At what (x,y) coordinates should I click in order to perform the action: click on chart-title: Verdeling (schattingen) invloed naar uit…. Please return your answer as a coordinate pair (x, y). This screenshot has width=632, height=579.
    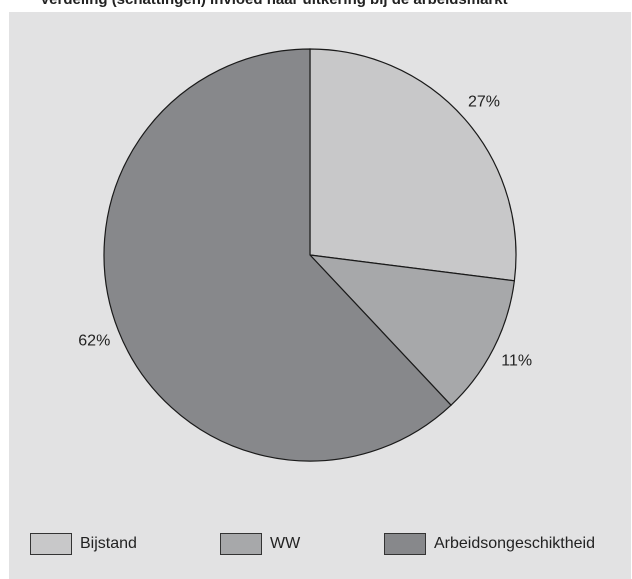
    Looking at the image, I should click on (274, 4).